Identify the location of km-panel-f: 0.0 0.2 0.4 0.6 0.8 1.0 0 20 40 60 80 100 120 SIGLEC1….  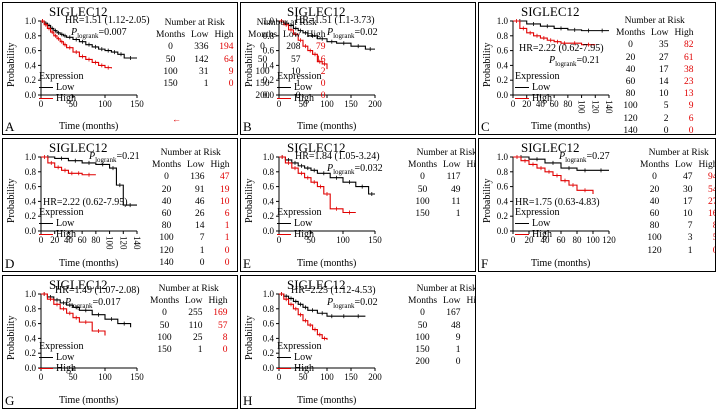
(597, 205).